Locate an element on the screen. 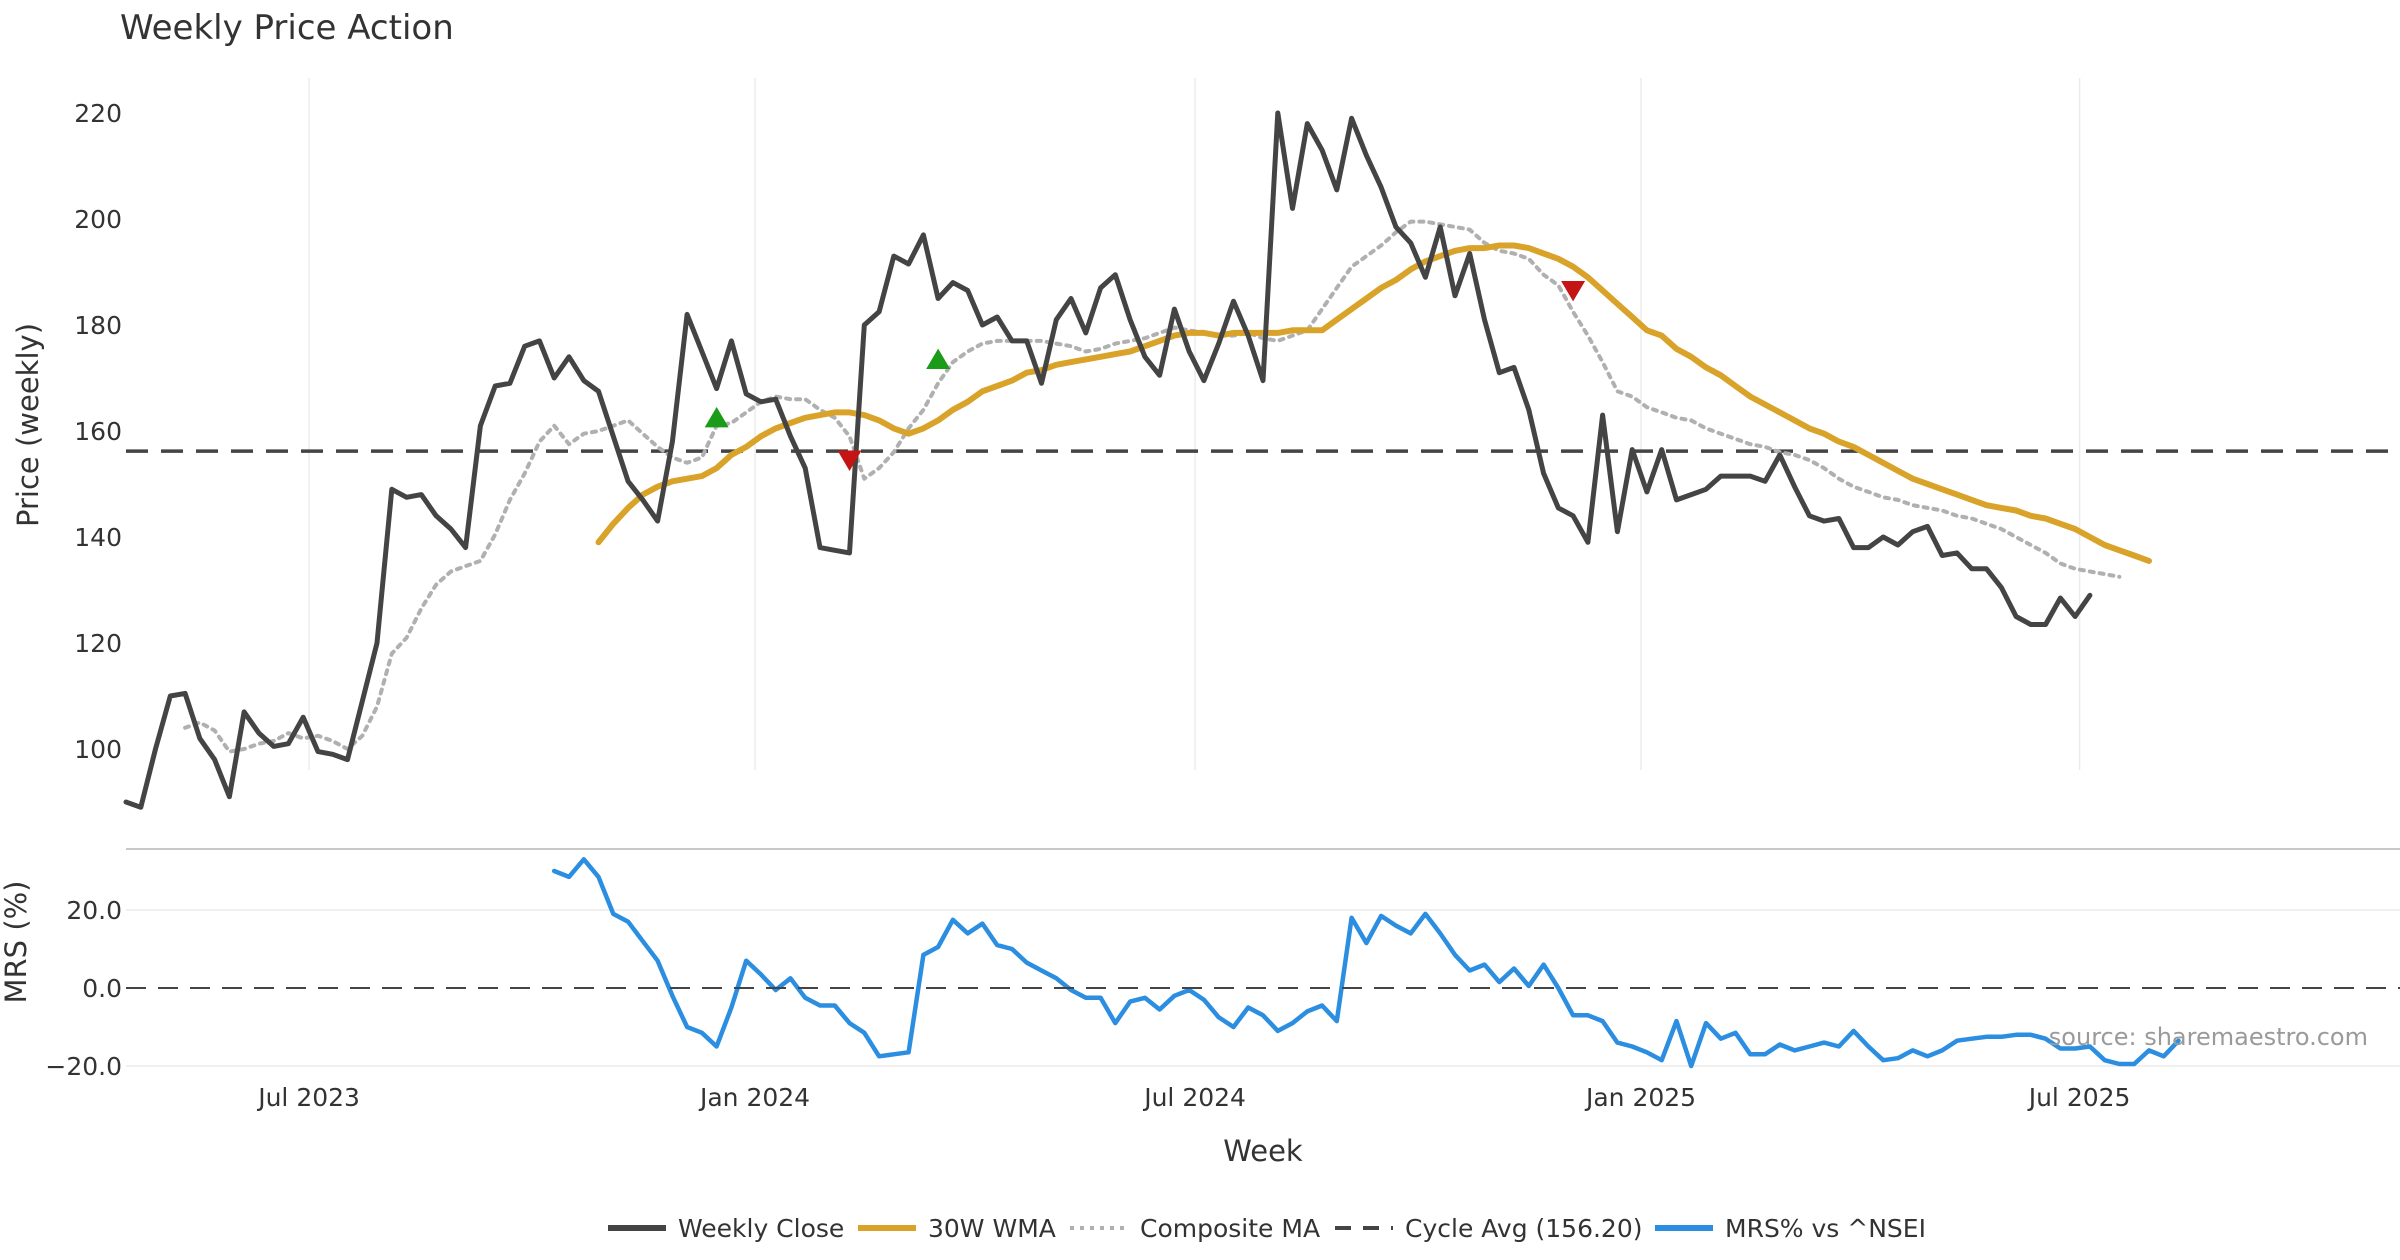 The image size is (2400, 1260). mrs-y-tick-label: −20.0 is located at coordinates (83, 1066).